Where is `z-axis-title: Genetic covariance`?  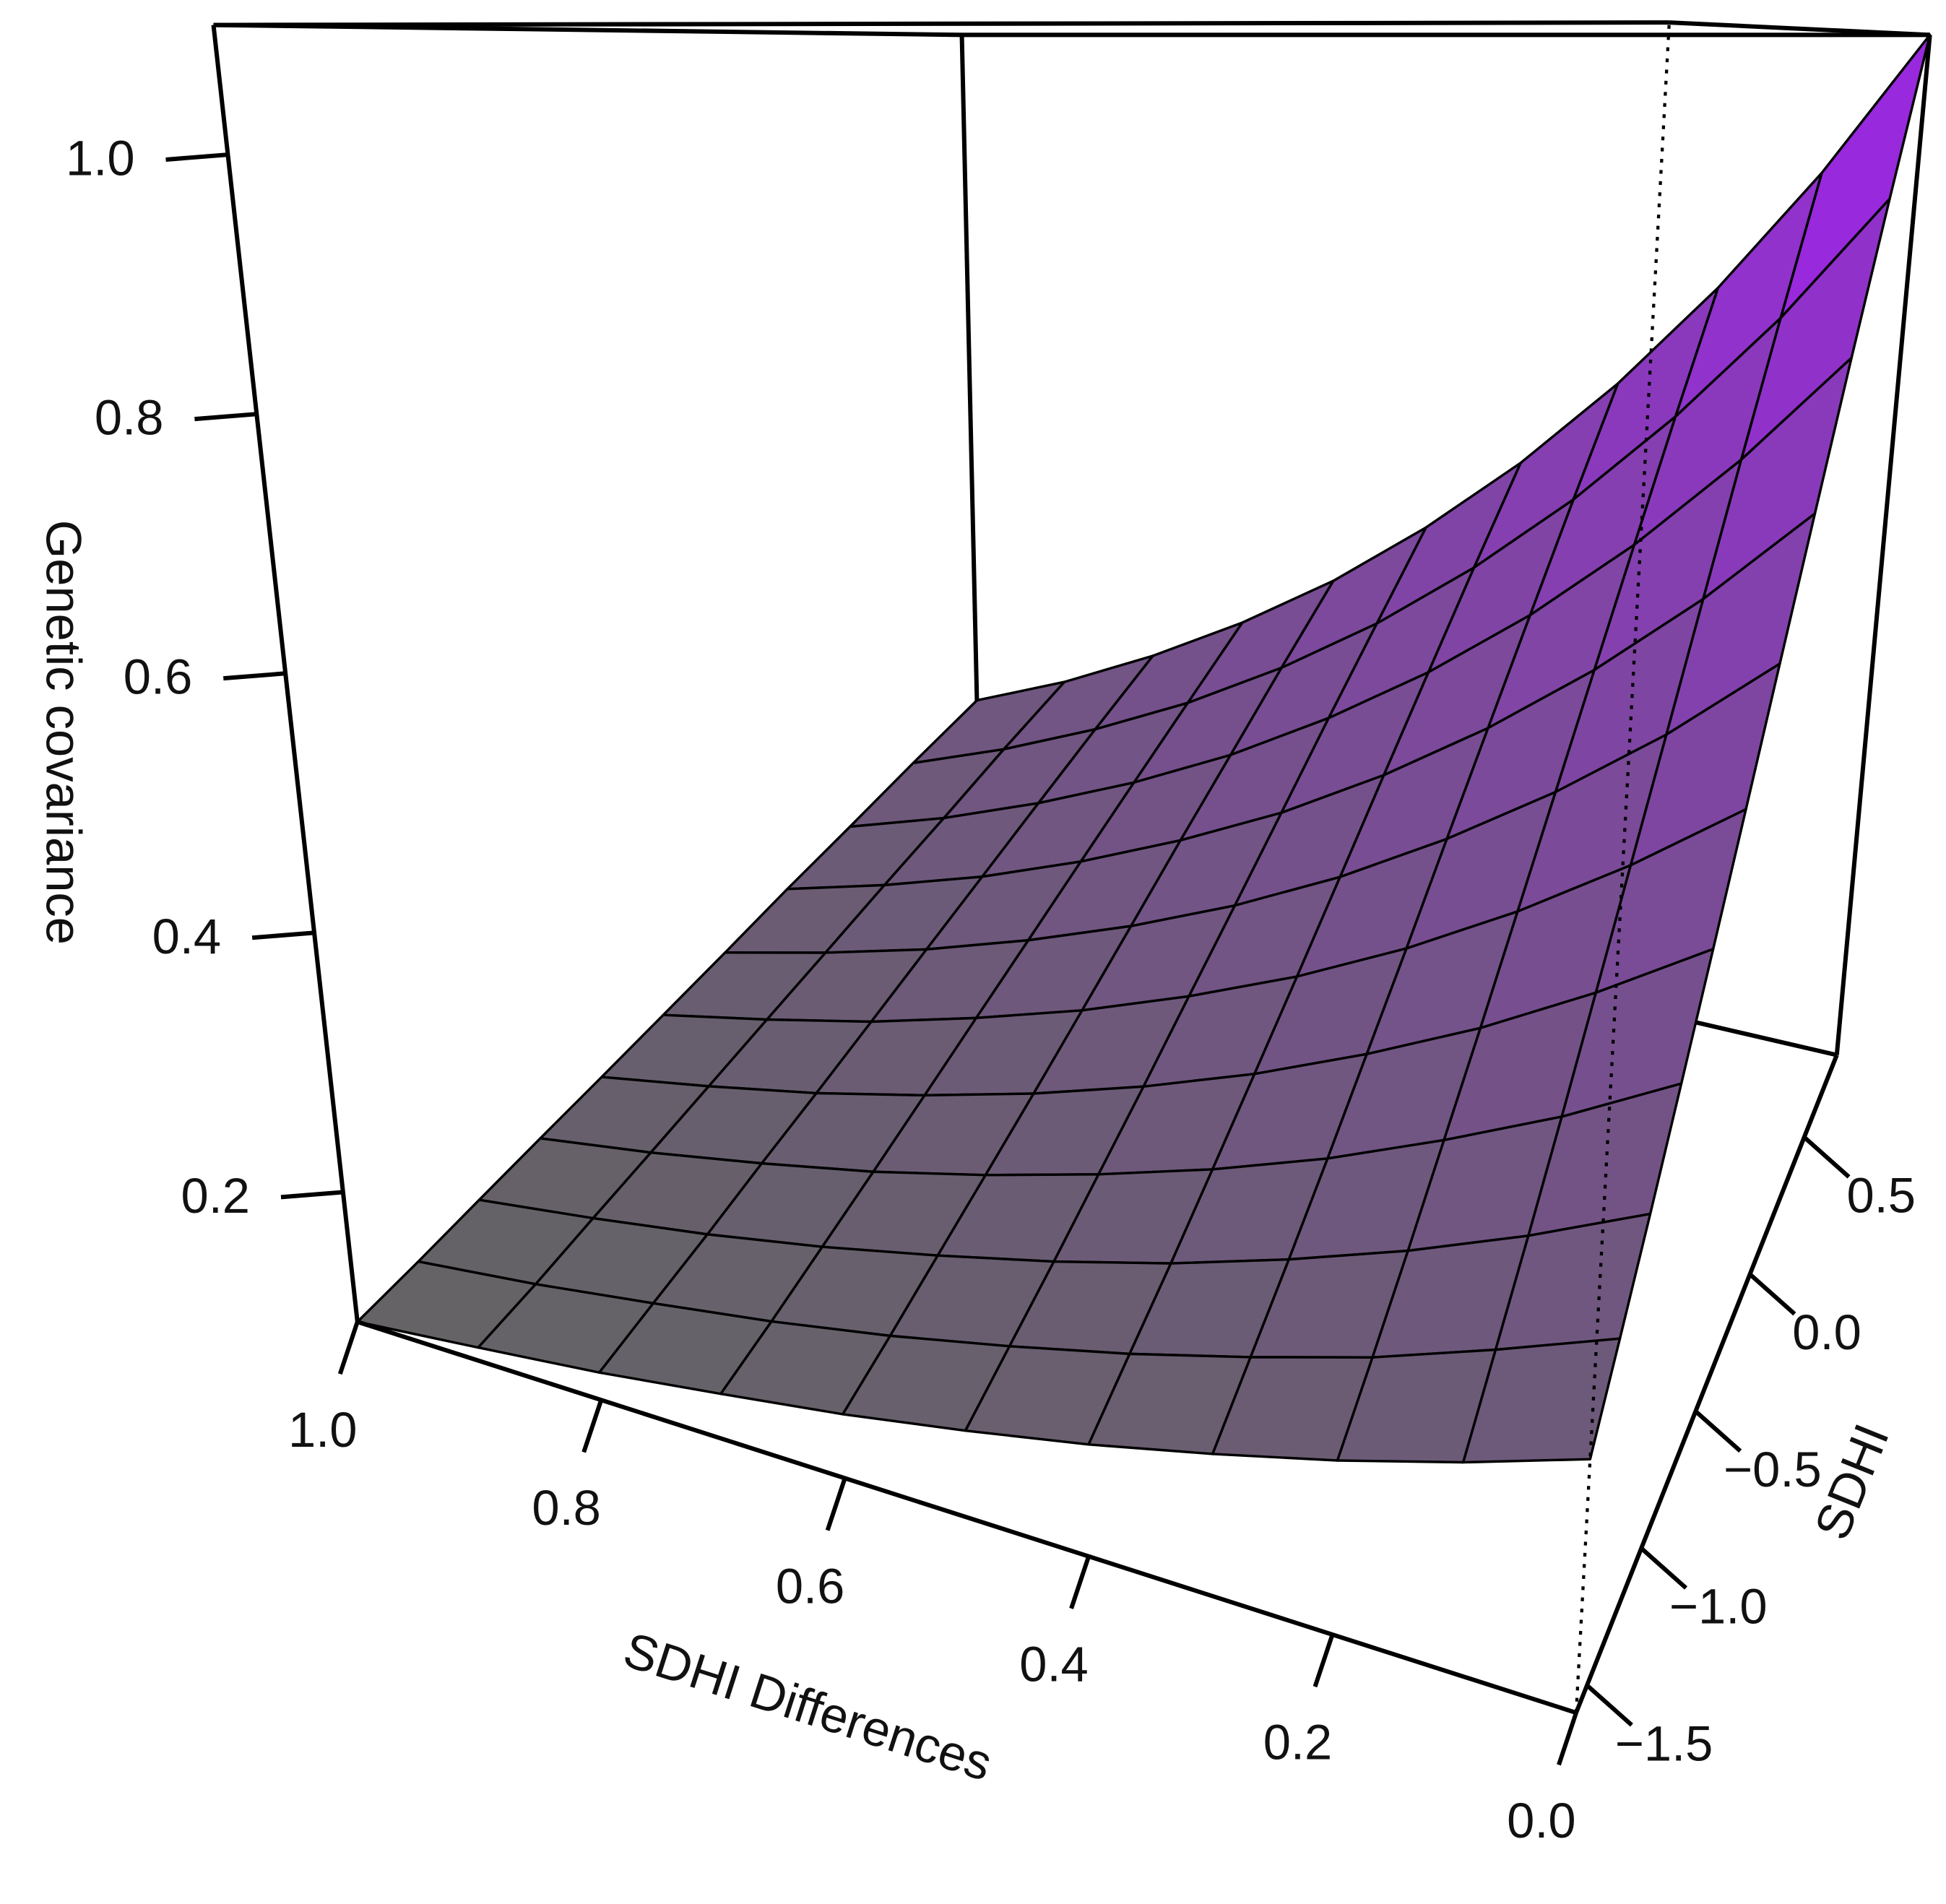
z-axis-title: Genetic covariance is located at coordinates (63, 732).